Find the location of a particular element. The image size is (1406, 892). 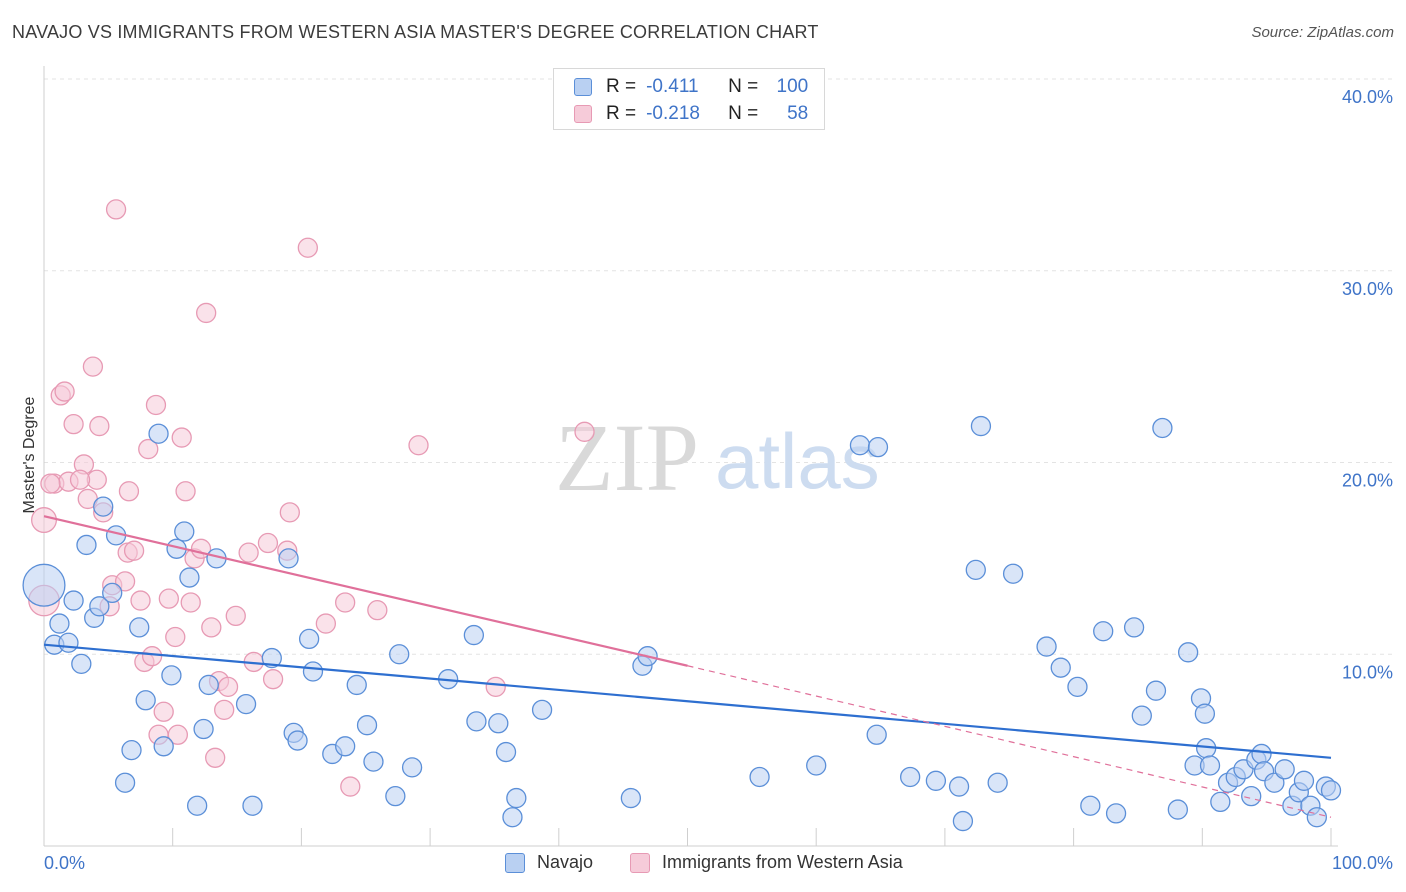

x-tick-label-min: 0.0% is located at coordinates (64, 863).